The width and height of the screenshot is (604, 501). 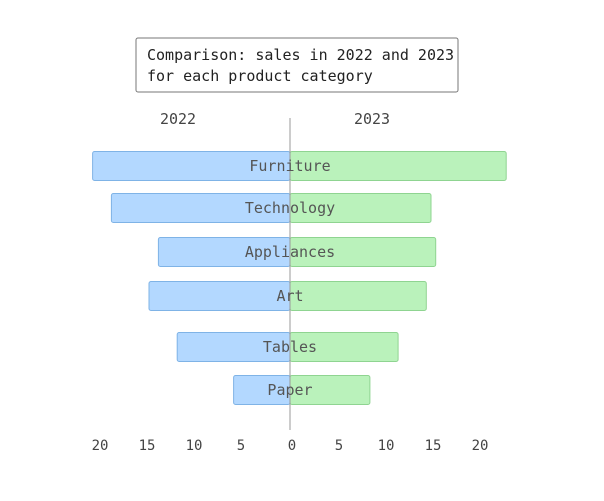 I want to click on bar-2023-art, so click(x=358, y=296).